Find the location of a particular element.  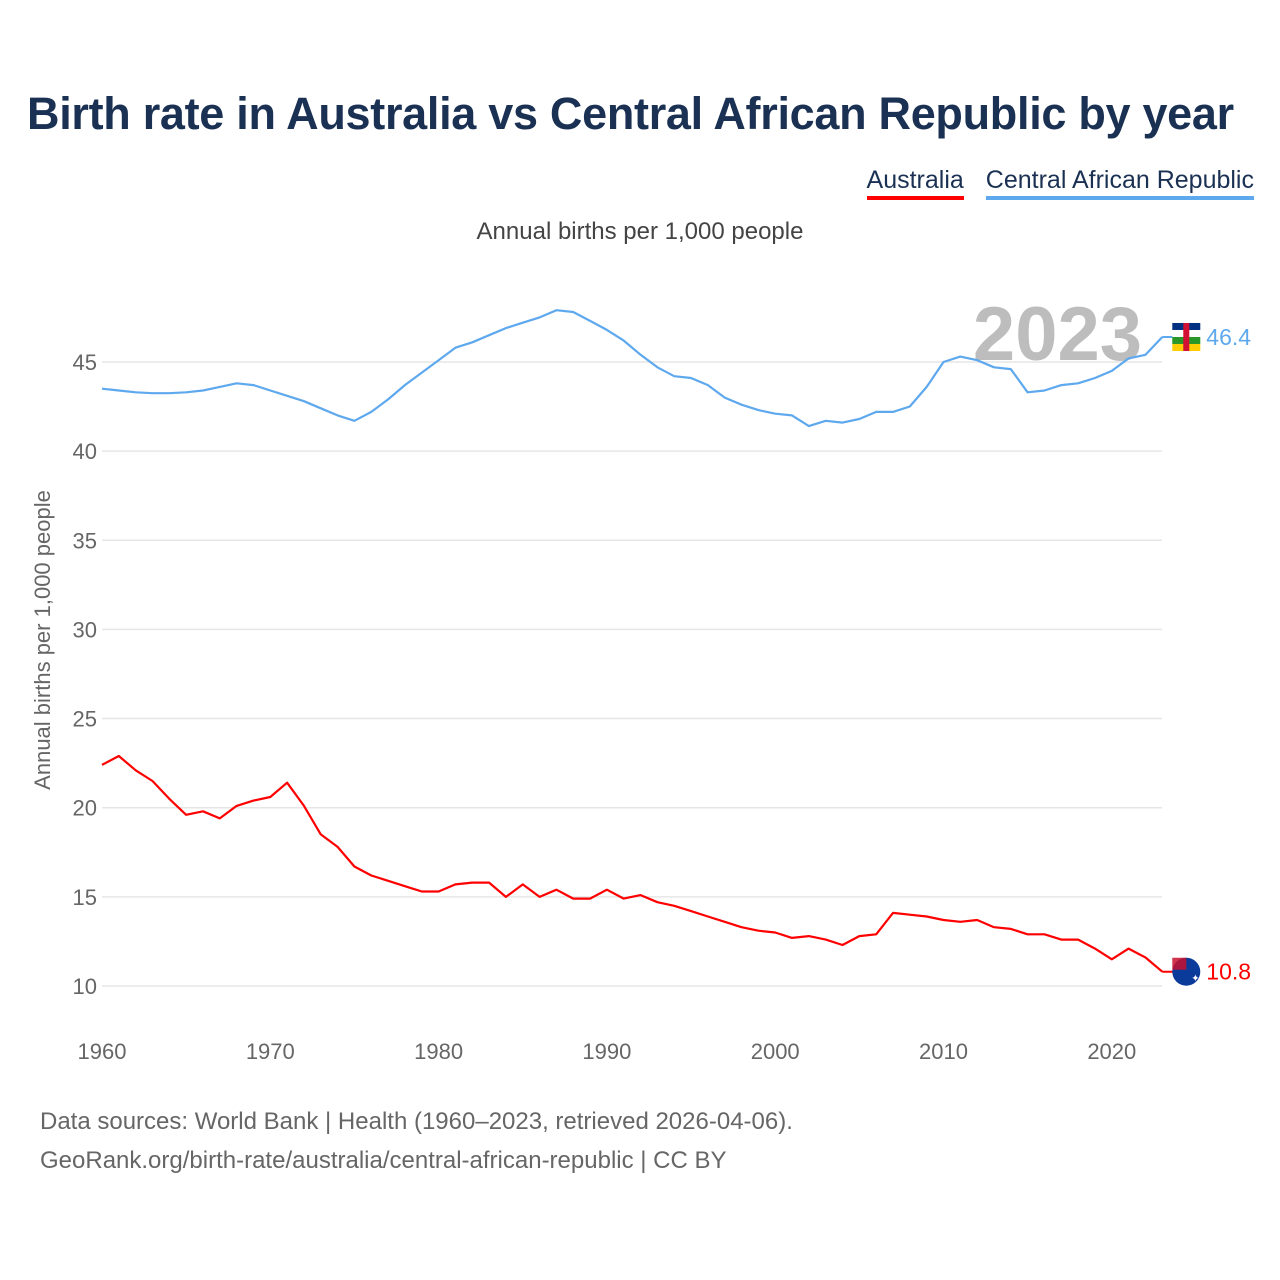

legend-item-australia: Australia is located at coordinates (915, 183).